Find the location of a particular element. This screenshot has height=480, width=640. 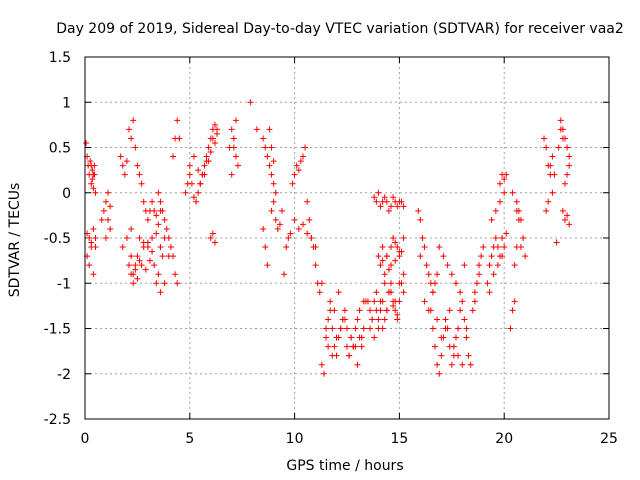

y-tick-label: -0.5 is located at coordinates (57, 239).